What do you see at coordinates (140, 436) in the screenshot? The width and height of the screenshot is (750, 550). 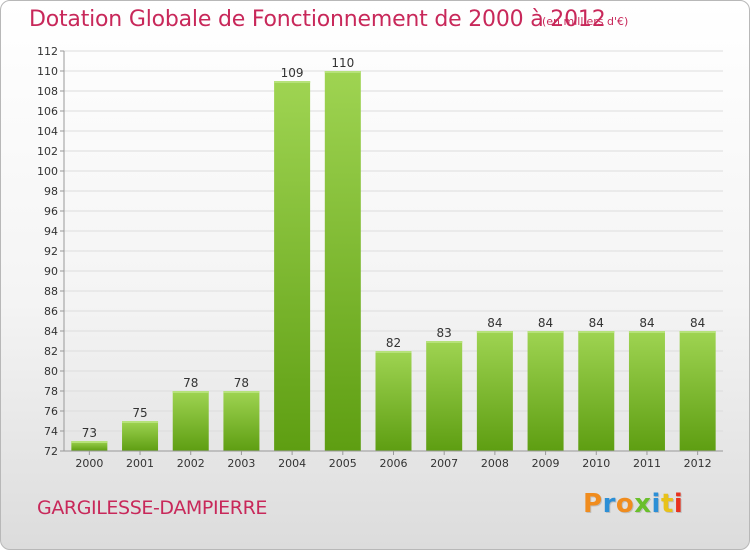 I see `bar-2001` at bounding box center [140, 436].